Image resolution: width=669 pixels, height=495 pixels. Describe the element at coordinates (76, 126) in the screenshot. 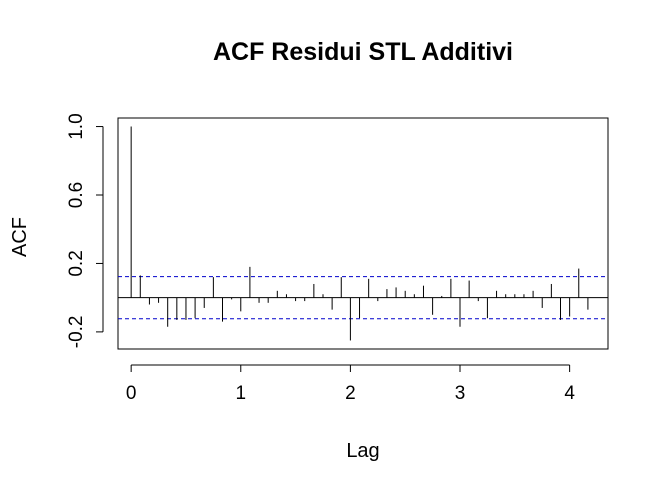

I see `y-tick-label: 1.0` at that location.